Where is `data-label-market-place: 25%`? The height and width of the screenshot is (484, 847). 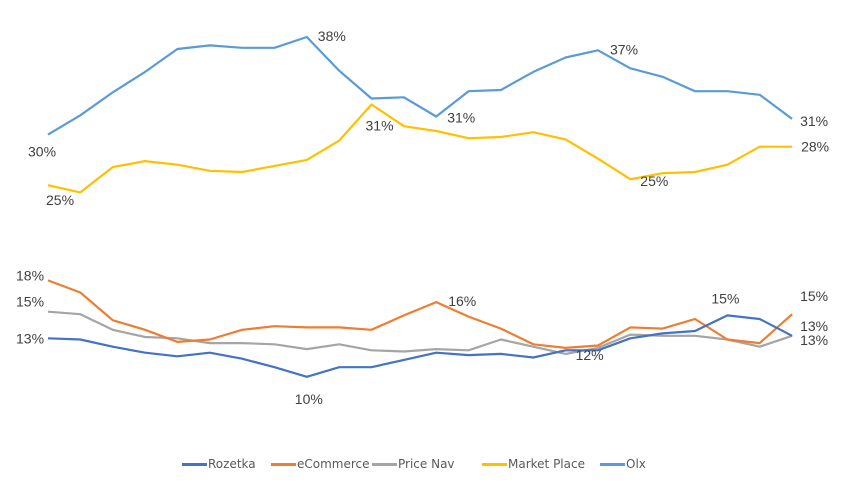 data-label-market-place: 25% is located at coordinates (654, 181).